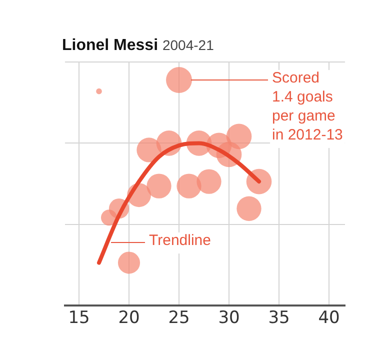 Image resolution: width=375 pixels, height=354 pixels. Describe the element at coordinates (180, 241) in the screenshot. I see `annotation: Trendline` at that location.